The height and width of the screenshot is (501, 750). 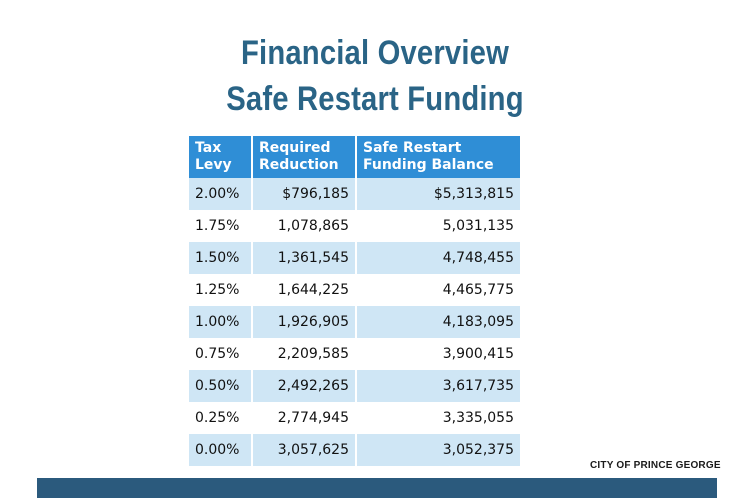 I want to click on table-row: 0.25% 2,774,945 3,335,055, so click(x=354, y=418).